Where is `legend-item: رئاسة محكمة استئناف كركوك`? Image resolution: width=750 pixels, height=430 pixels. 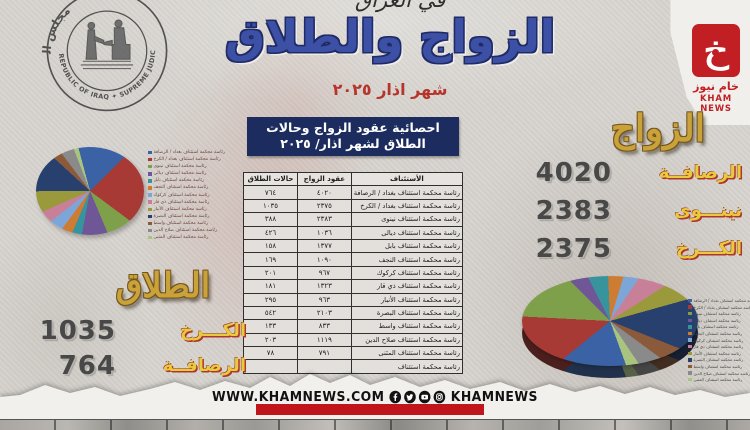 legend-item: رئاسة محكمة استئناف كركوك is located at coordinates (186, 195).